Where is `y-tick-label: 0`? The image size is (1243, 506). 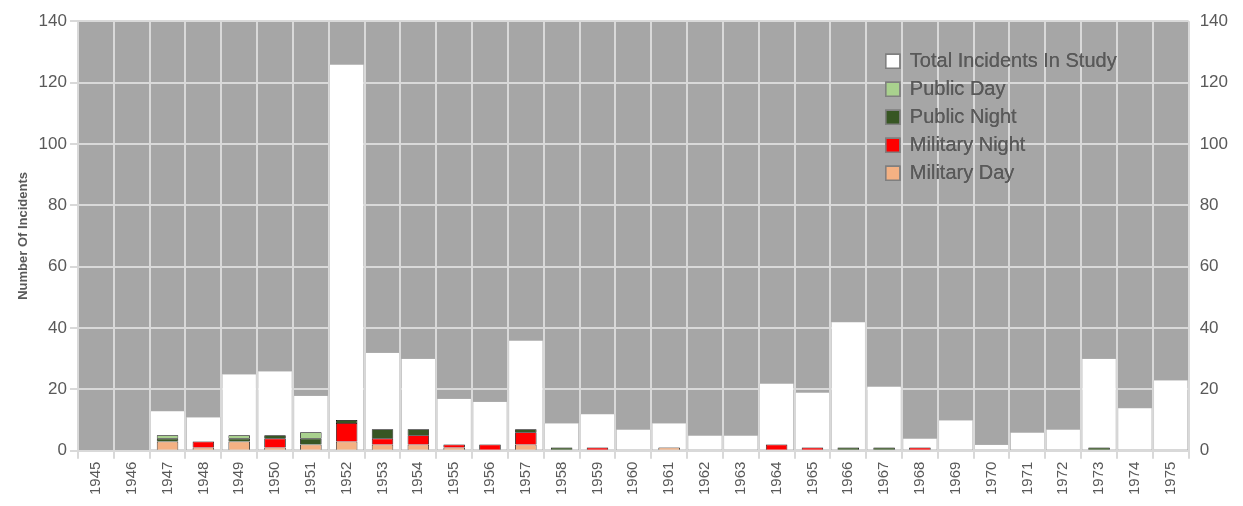
y-tick-label: 0 is located at coordinates (62, 450).